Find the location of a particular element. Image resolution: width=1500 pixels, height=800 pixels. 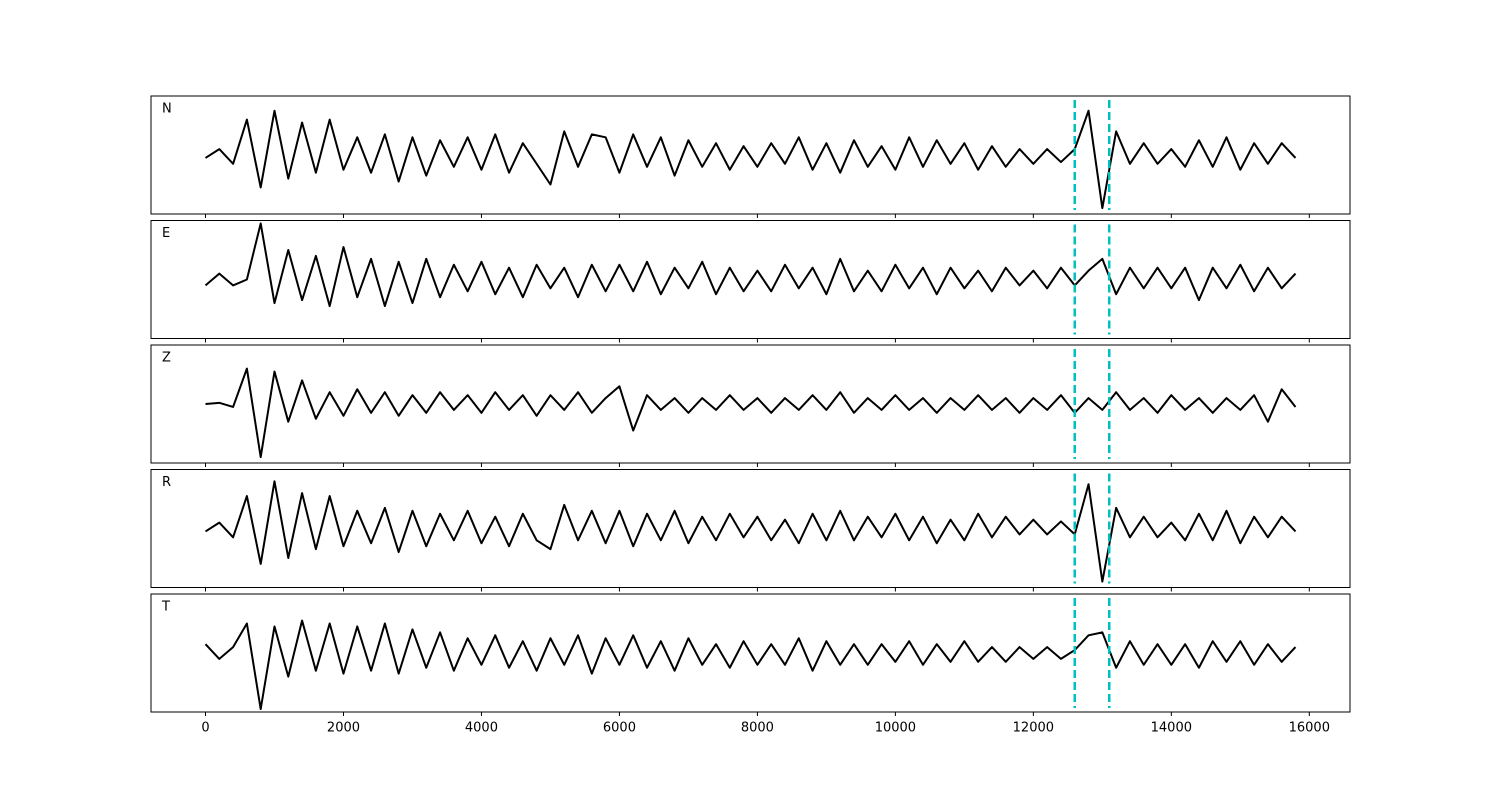

x-tick-label: 0 is located at coordinates (205, 728).